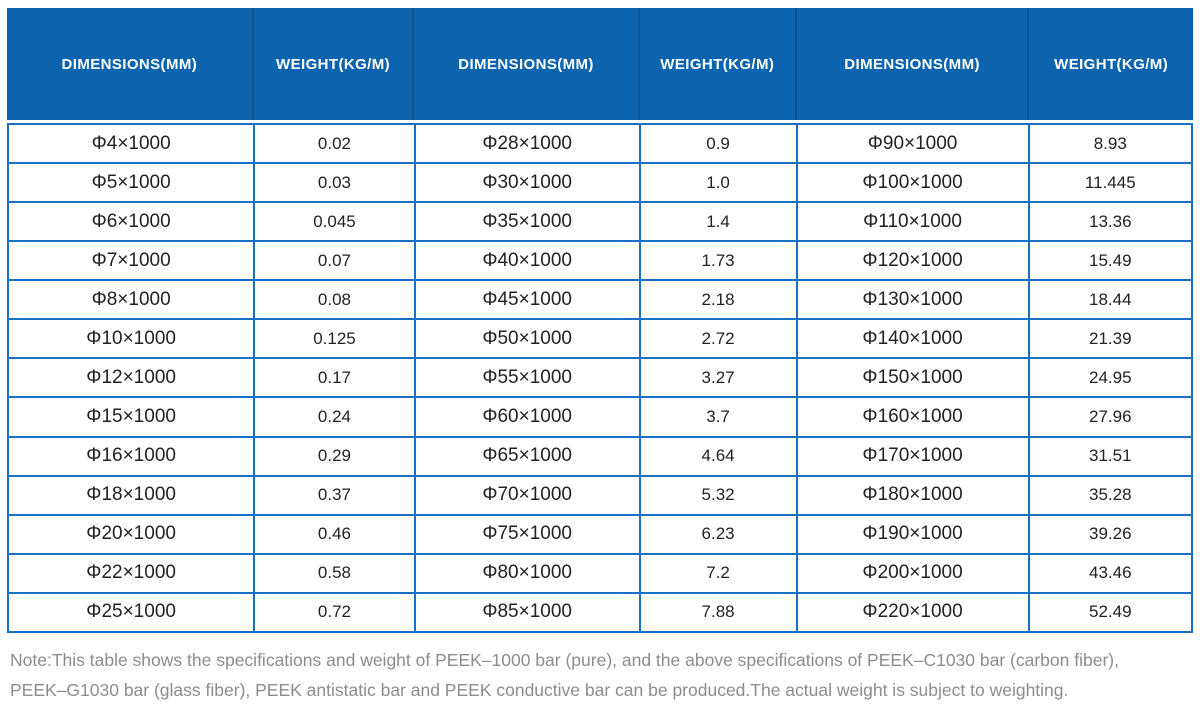 This screenshot has height=704, width=1200. Describe the element at coordinates (131, 183) in the screenshot. I see `dimension-cell: Φ5×1000` at that location.